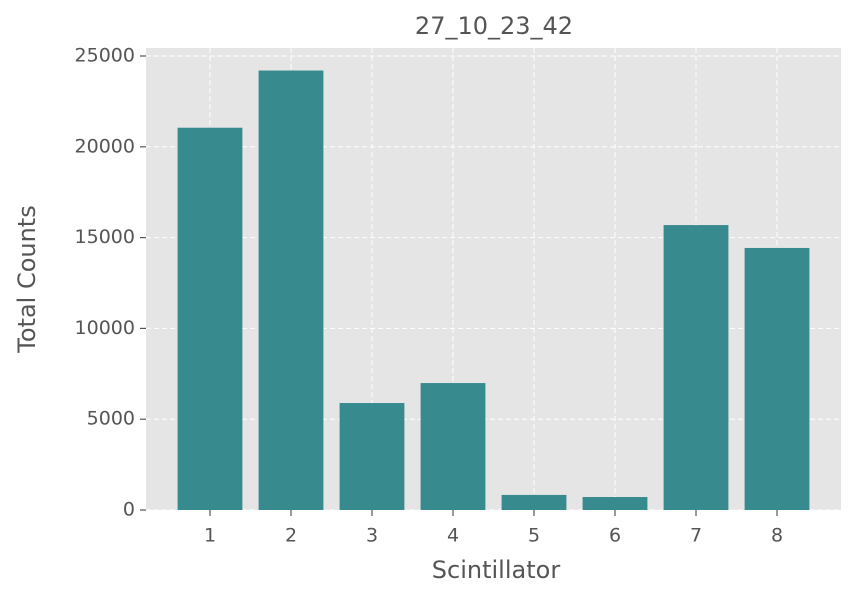 The height and width of the screenshot is (601, 858). Describe the element at coordinates (129, 510) in the screenshot. I see `y-tick-label: 0` at that location.